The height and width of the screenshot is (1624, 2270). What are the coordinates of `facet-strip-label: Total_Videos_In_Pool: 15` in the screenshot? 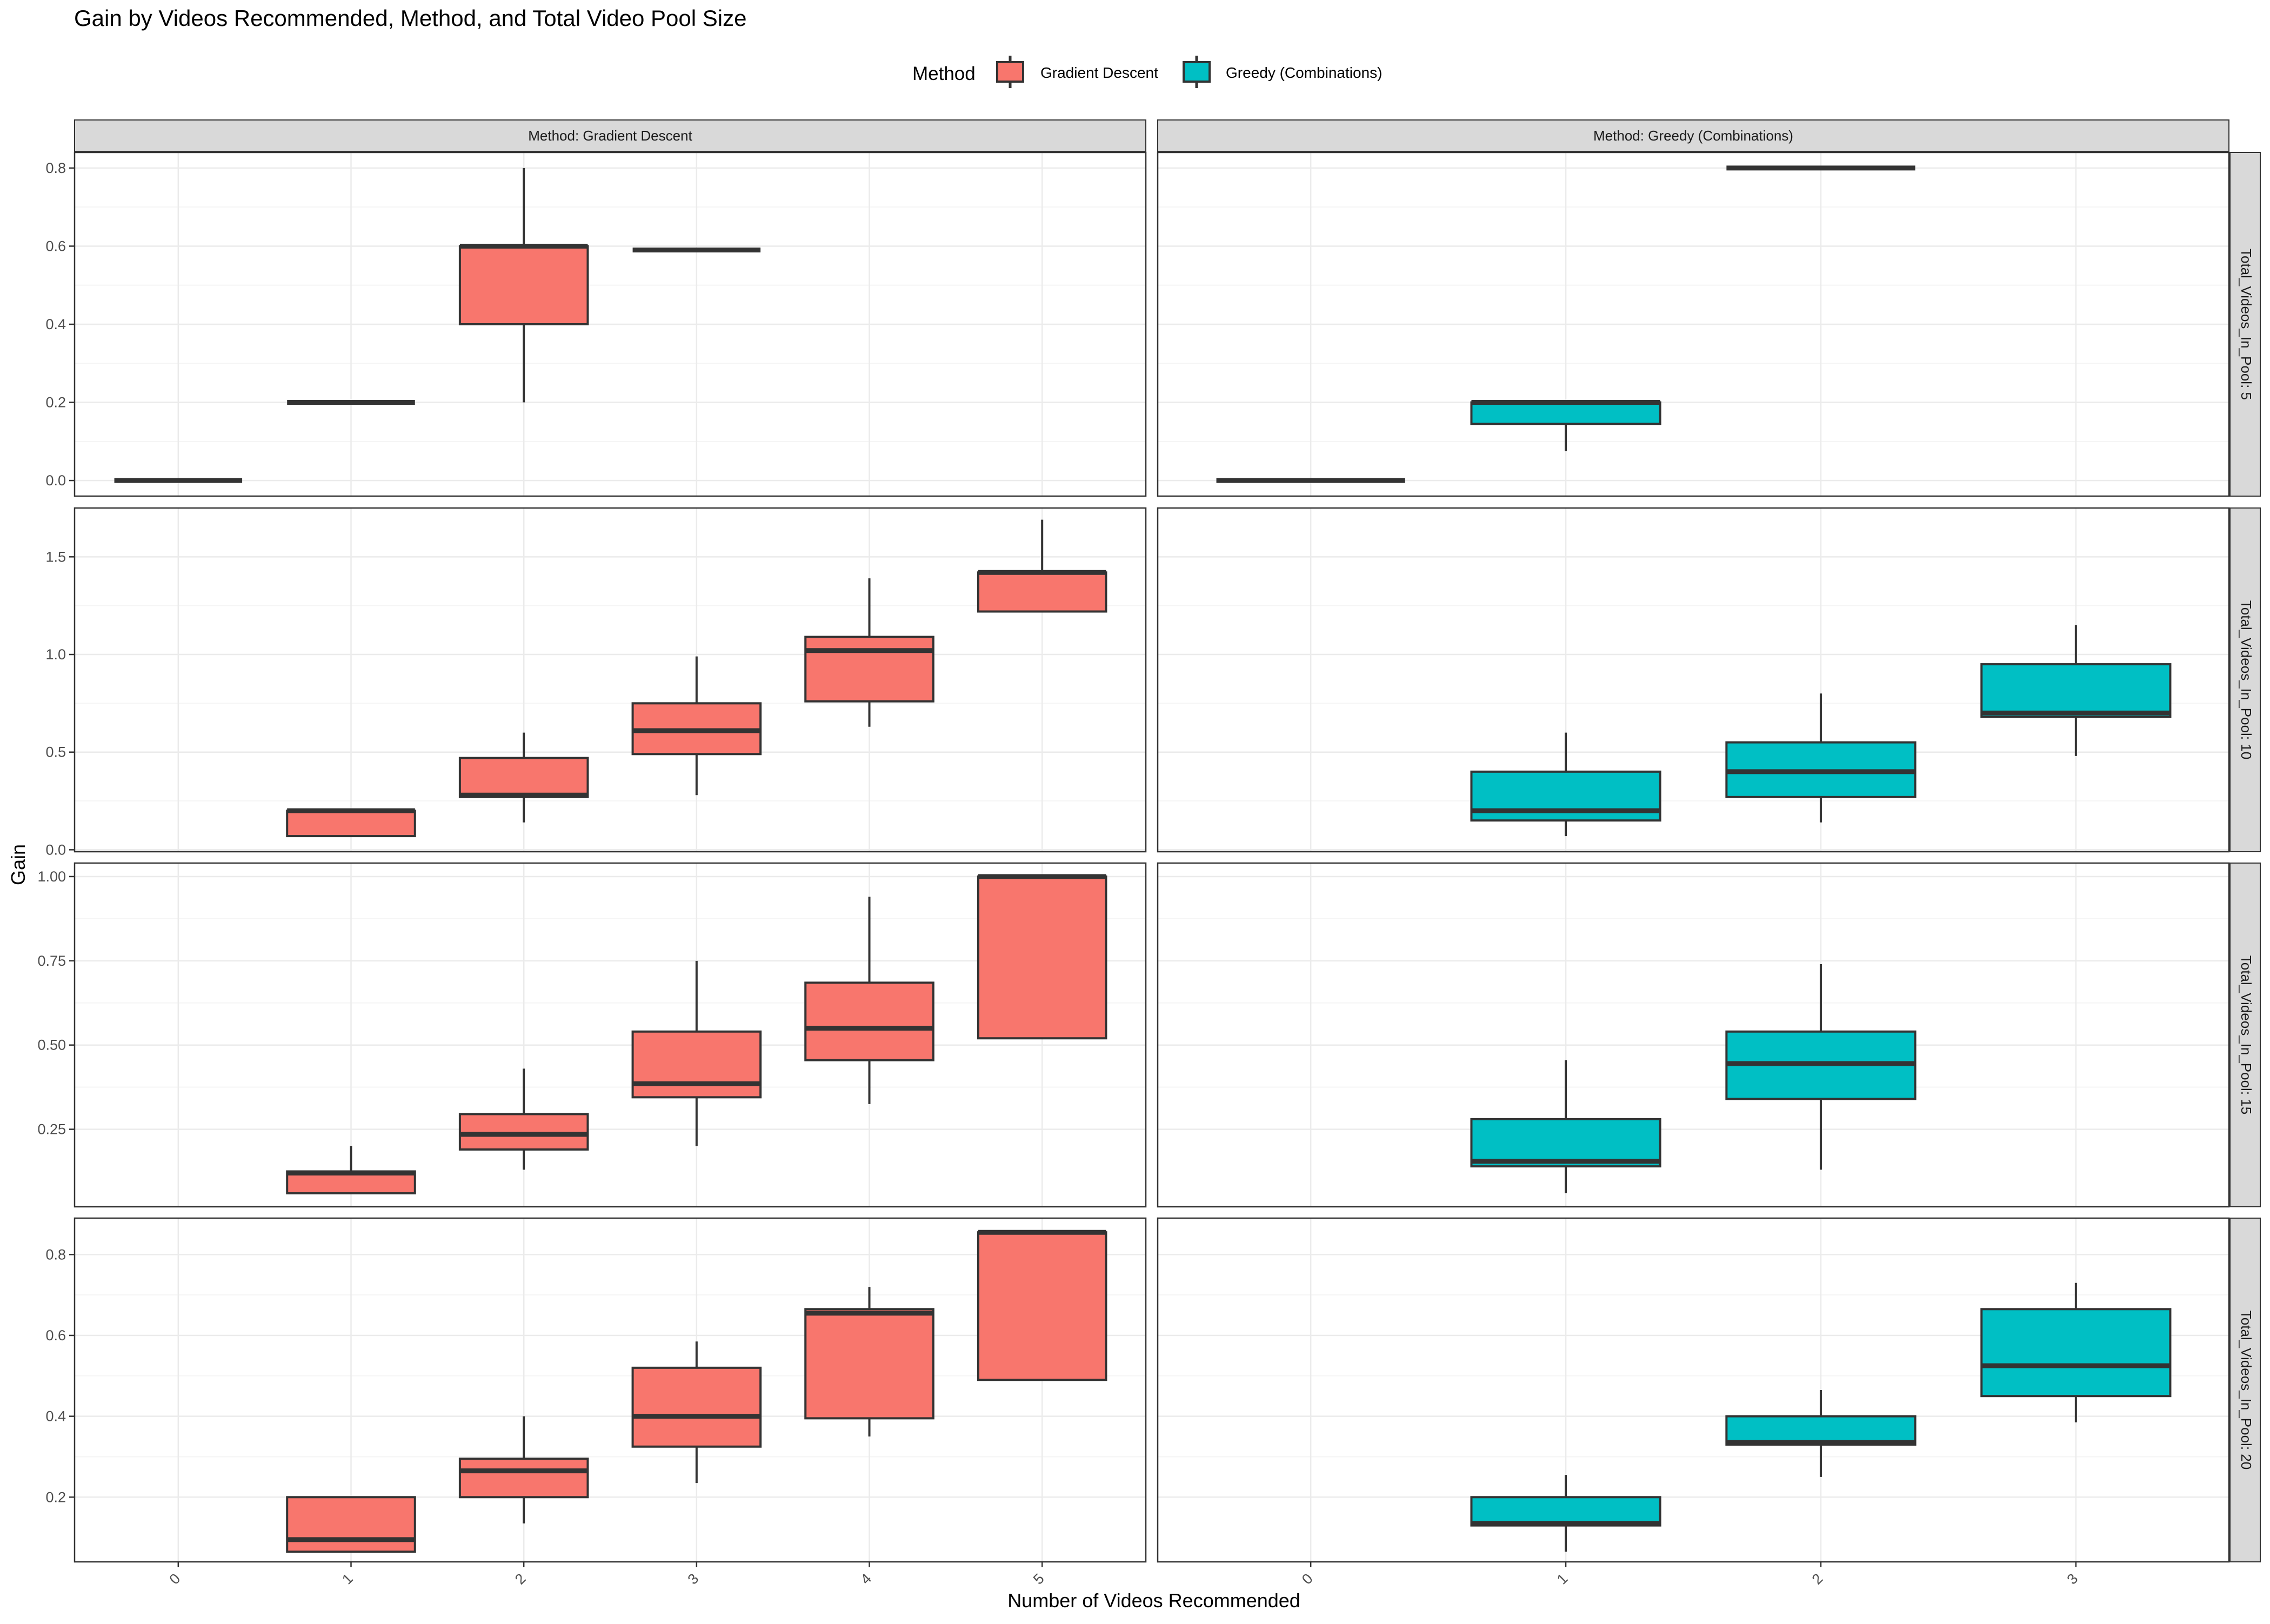 It's located at (2246, 1034).